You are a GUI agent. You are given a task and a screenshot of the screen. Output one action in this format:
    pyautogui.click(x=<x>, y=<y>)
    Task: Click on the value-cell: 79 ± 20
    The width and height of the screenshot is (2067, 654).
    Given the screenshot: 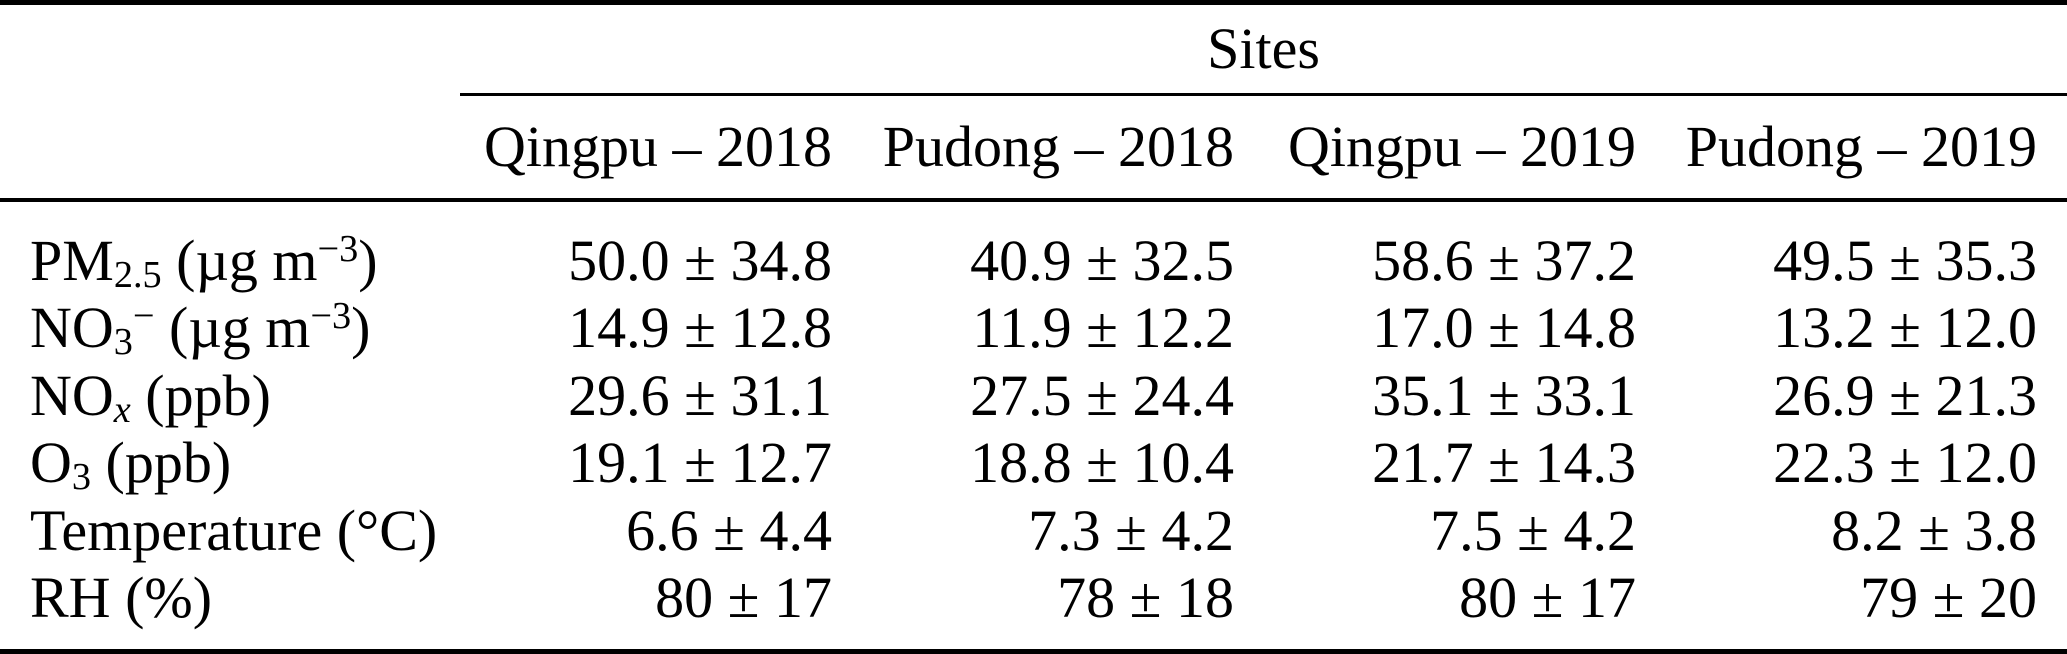 What is the action you would take?
    pyautogui.click(x=1948, y=598)
    